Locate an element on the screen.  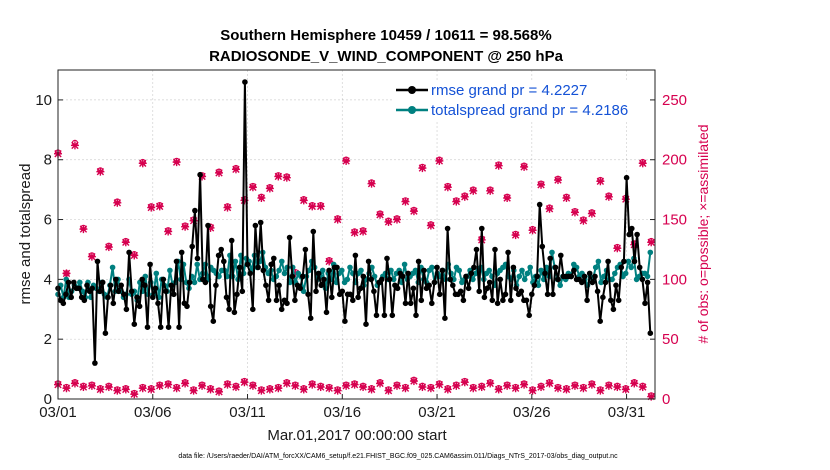
x-tick-label: 03/06 is located at coordinates (153, 412).